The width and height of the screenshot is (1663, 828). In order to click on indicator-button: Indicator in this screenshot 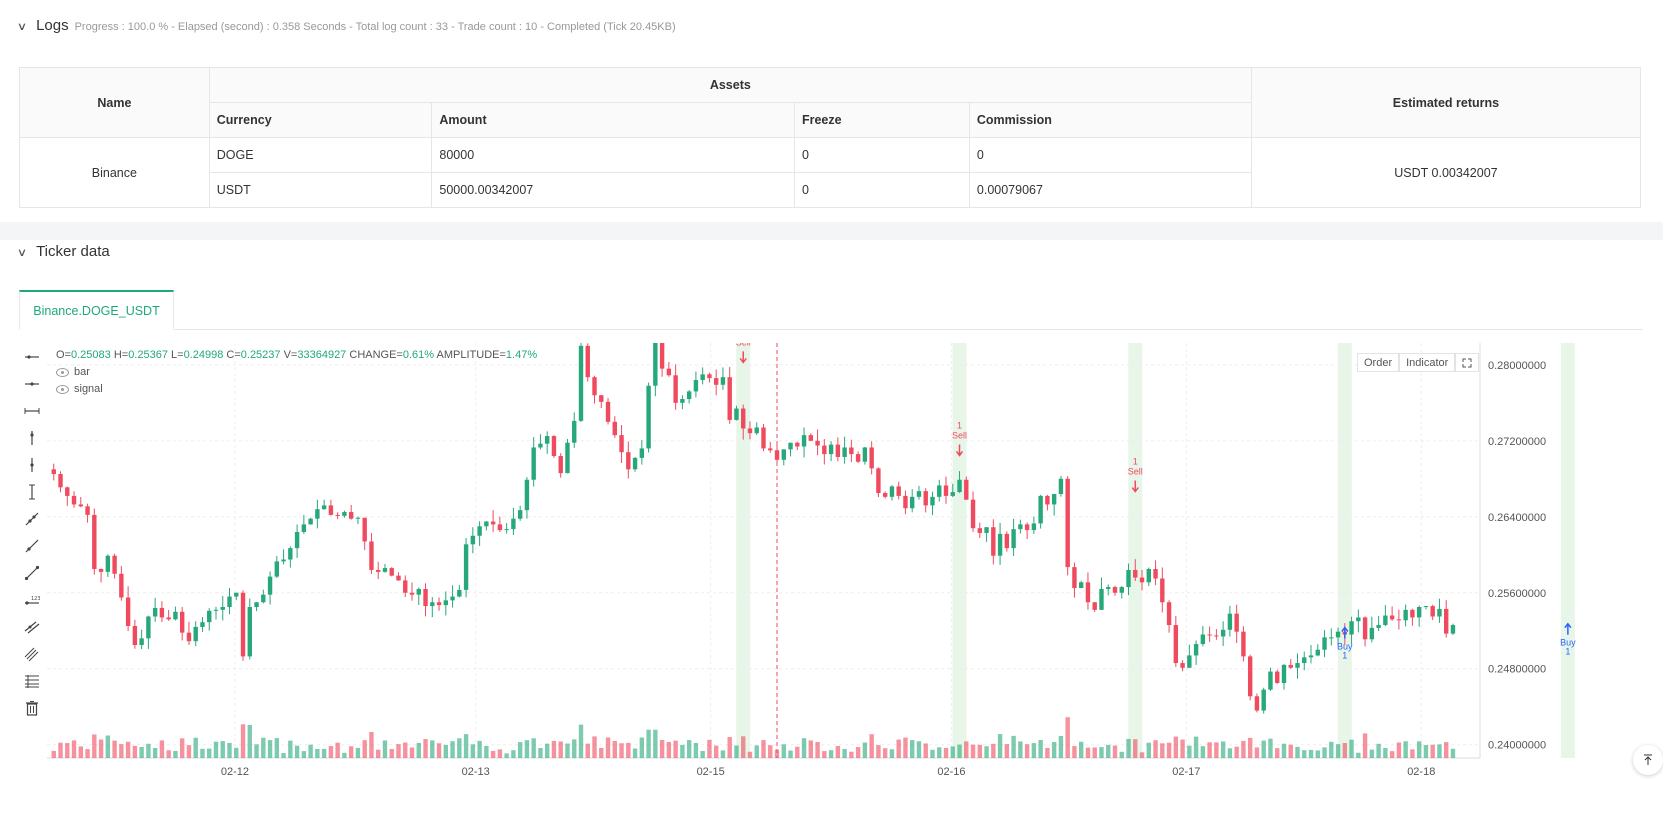, I will do `click(1427, 362)`.